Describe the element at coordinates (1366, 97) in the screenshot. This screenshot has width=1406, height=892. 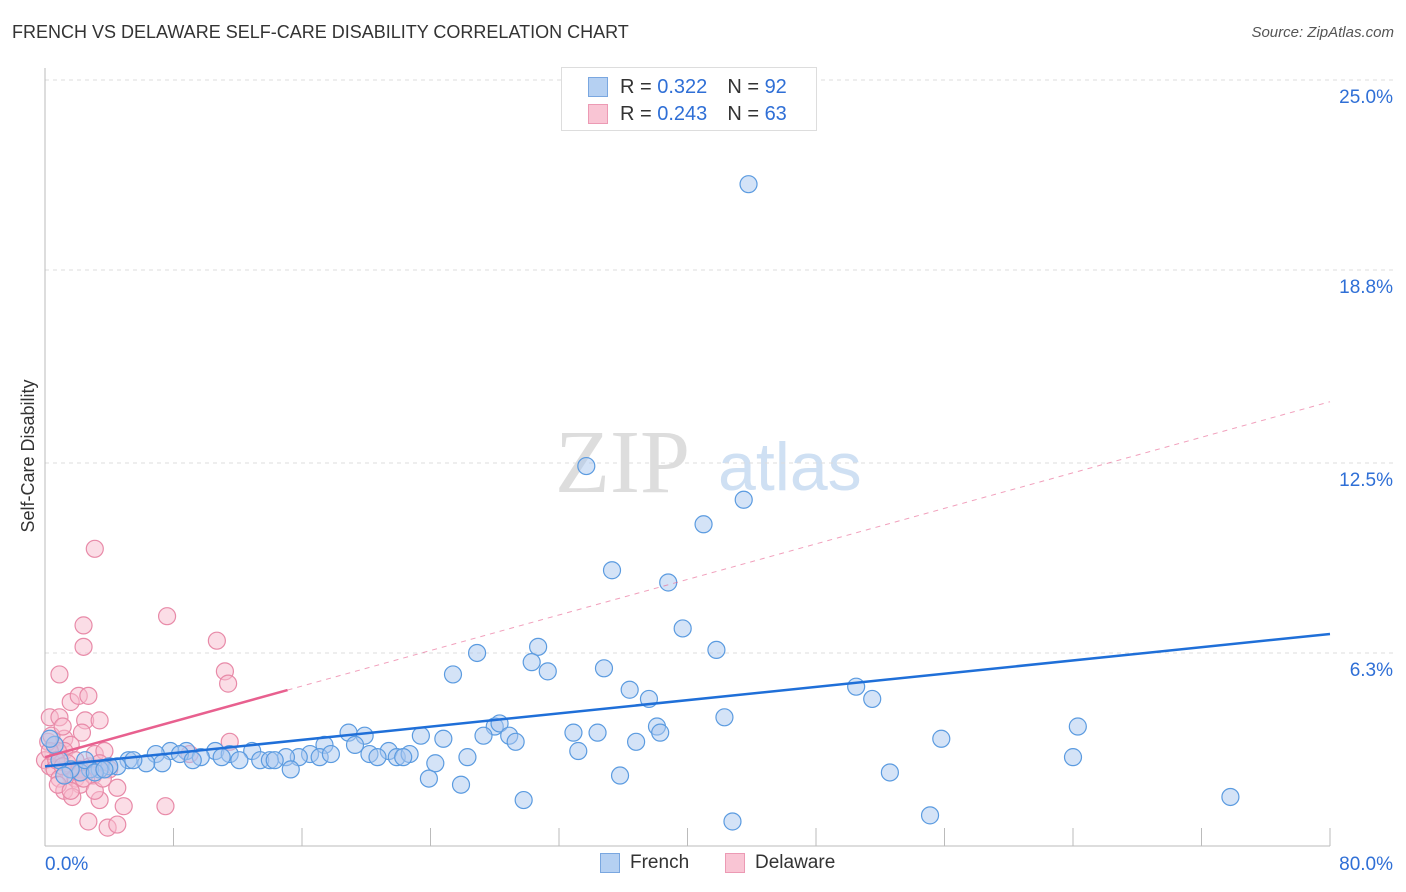
I see `y-tick-label: 25.0%` at that location.